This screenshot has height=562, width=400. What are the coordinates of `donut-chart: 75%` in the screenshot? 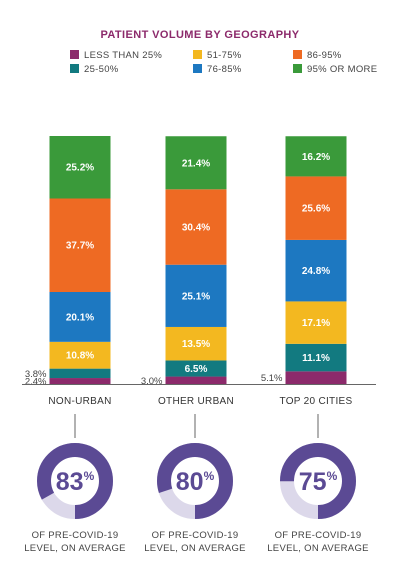 It's located at (318, 481).